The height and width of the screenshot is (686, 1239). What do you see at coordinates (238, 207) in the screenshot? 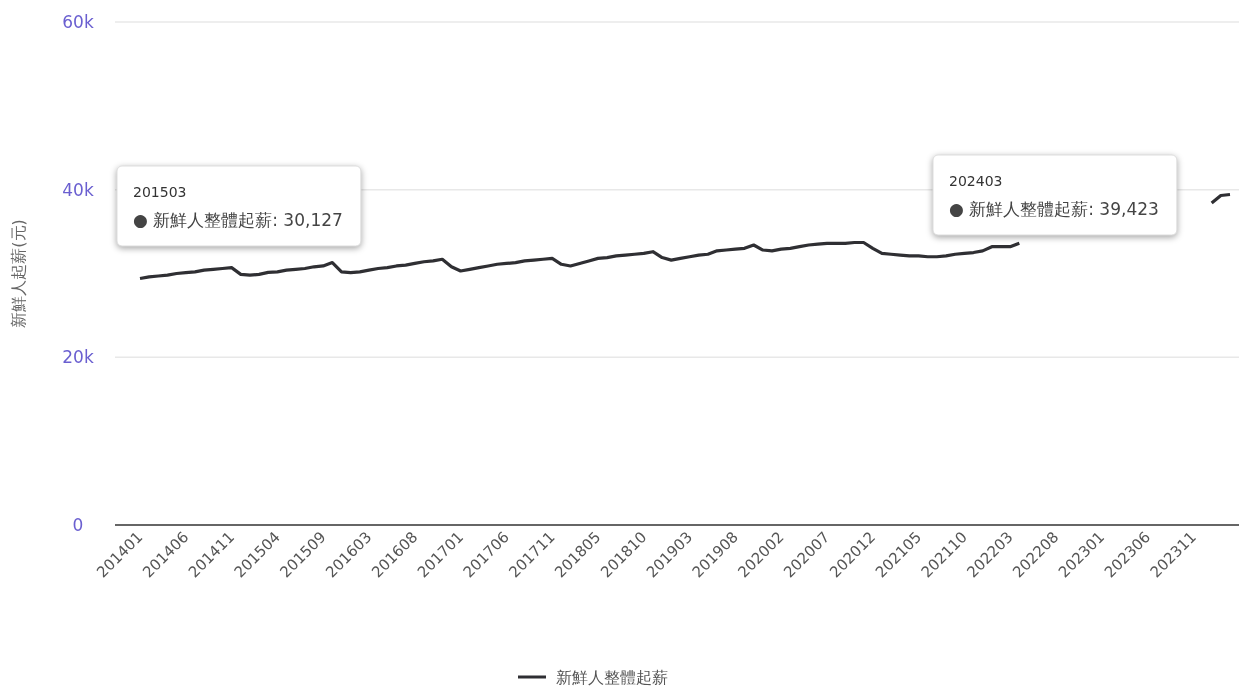
I see `annotation: 201503 ● 新鮮人整體起薪: 30,127` at bounding box center [238, 207].